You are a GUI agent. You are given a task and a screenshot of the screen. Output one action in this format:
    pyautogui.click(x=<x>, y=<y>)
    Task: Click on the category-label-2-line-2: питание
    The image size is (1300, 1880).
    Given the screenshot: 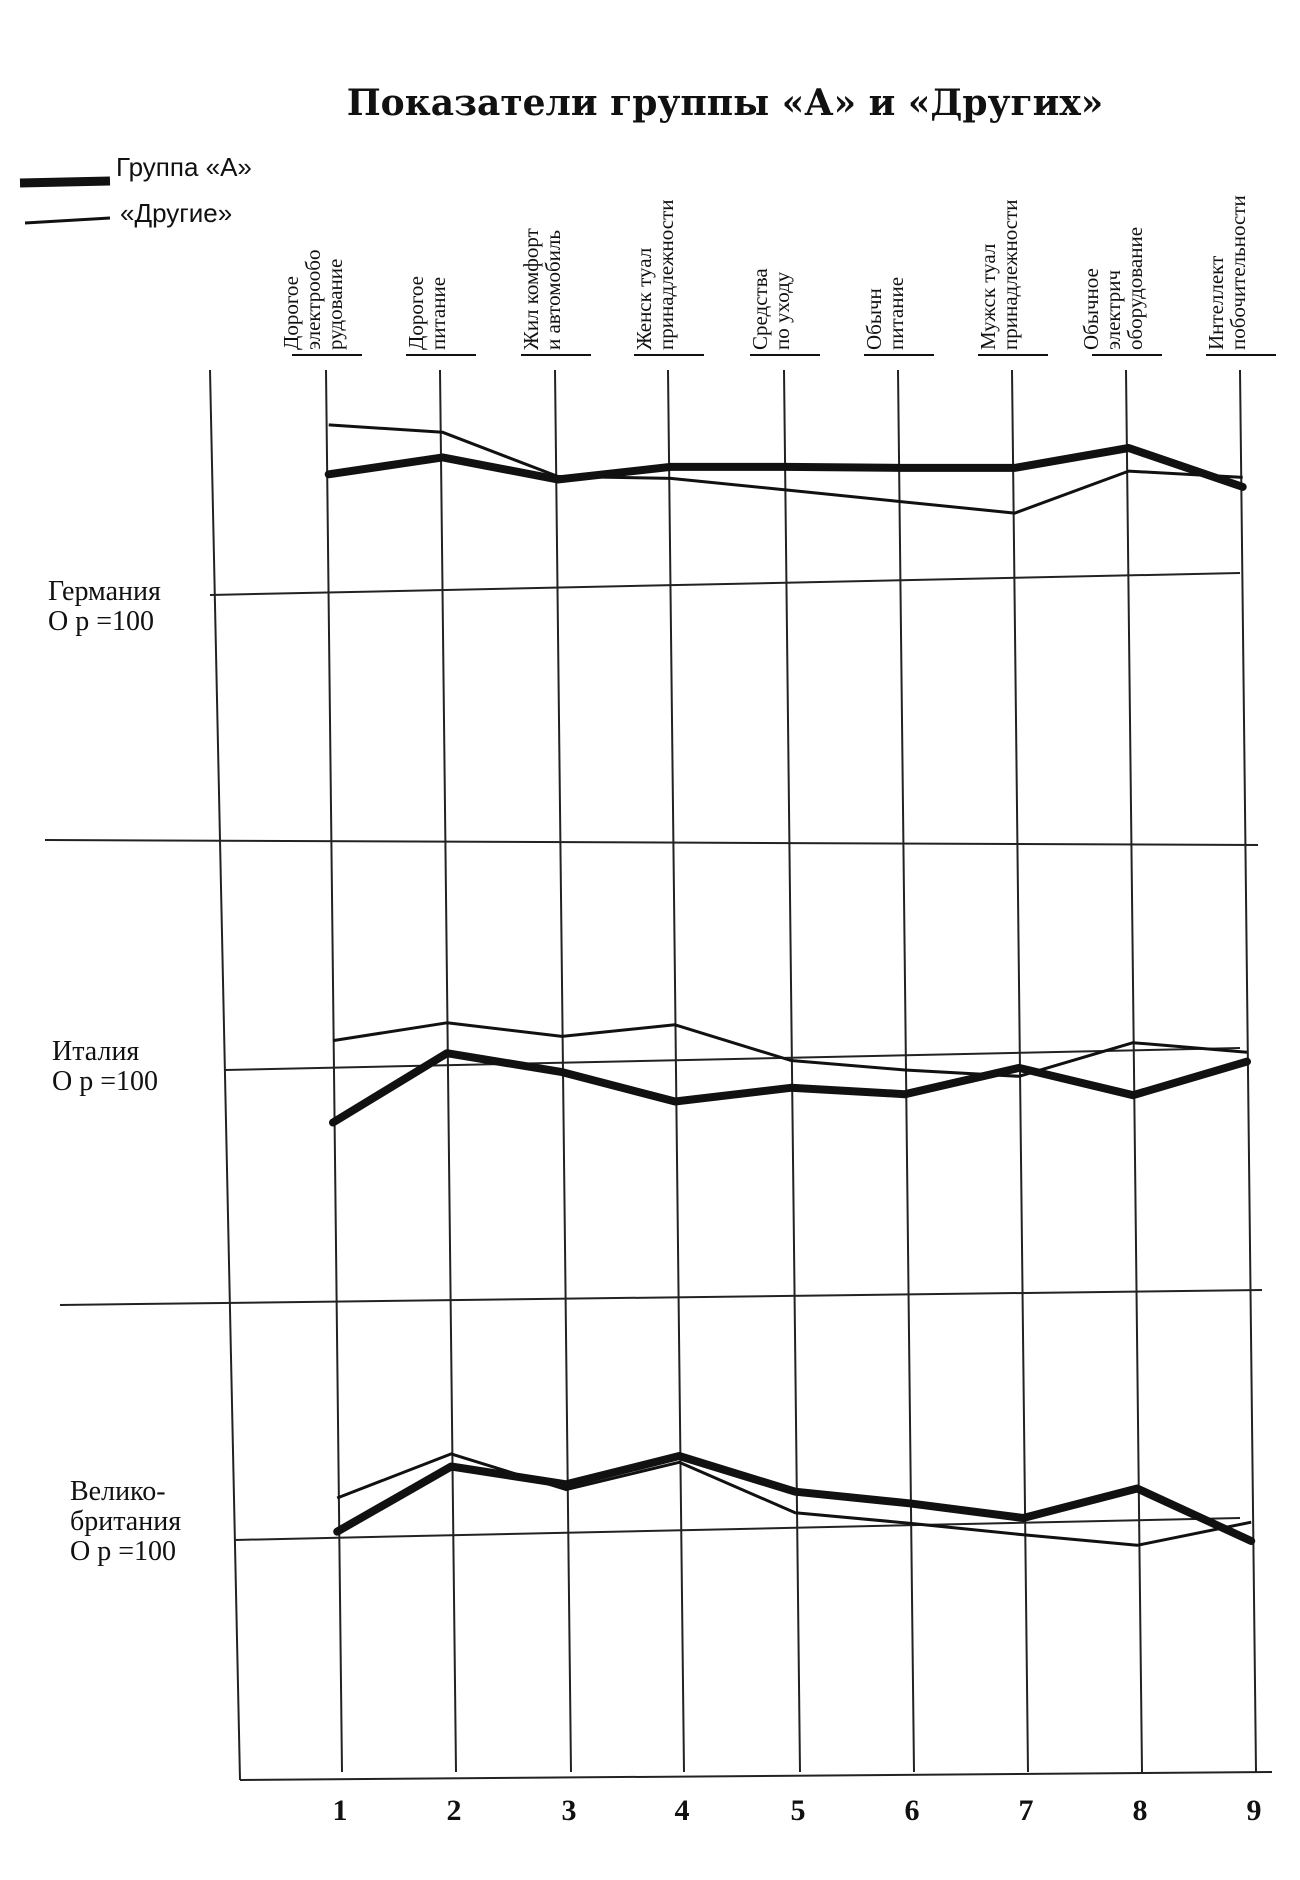 What is the action you would take?
    pyautogui.click(x=438, y=313)
    